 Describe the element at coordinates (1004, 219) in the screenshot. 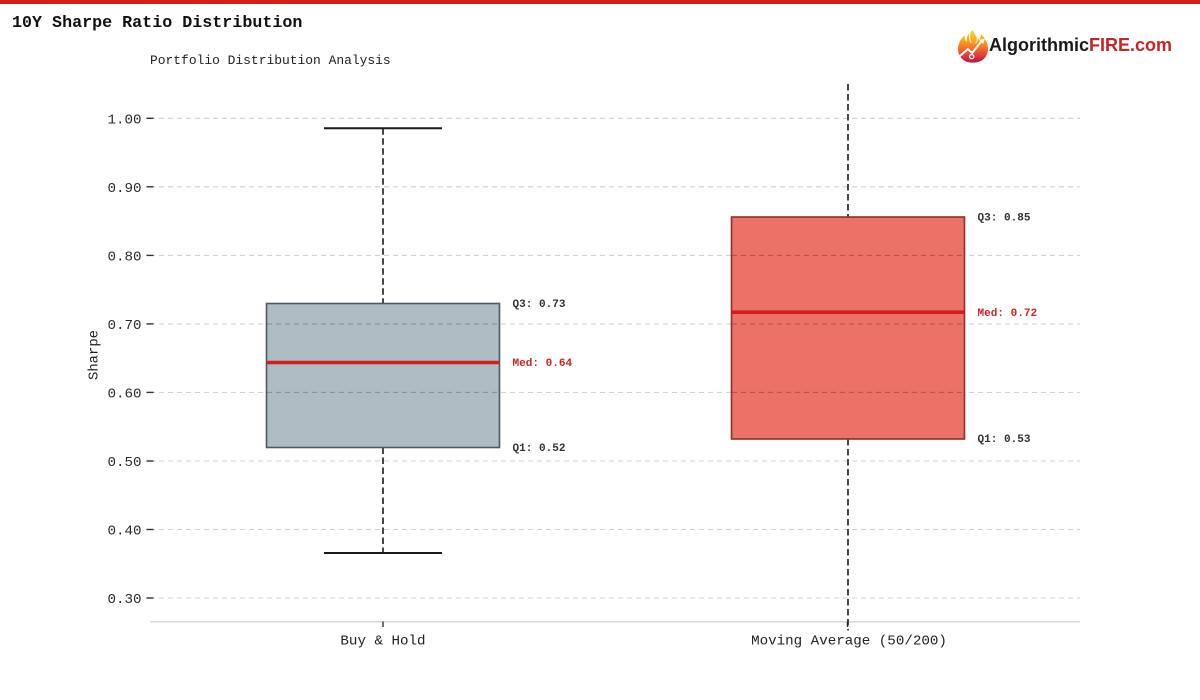

I see `svg-text: Q3: 0.85` at that location.